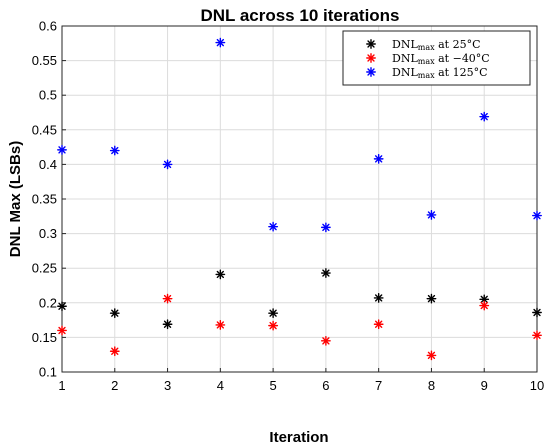 The width and height of the screenshot is (550, 448). I want to click on chart-title: DNL across 10 iterations, so click(299, 15).